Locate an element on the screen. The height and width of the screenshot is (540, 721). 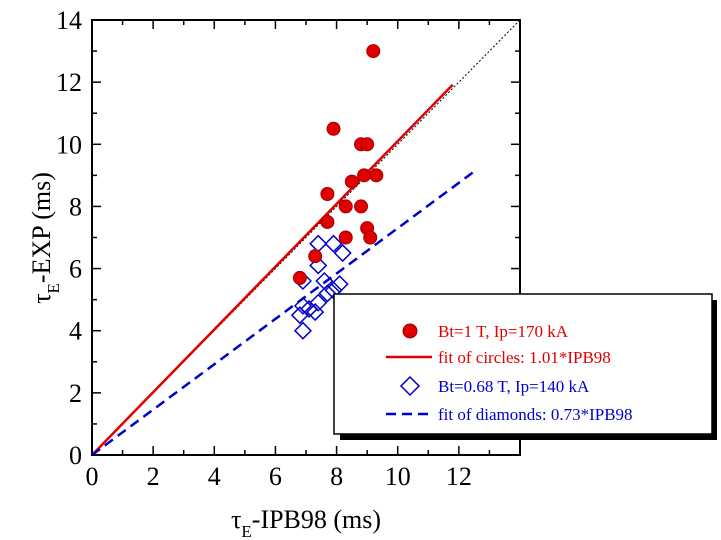
legend-diamond-marker is located at coordinates (410, 386).